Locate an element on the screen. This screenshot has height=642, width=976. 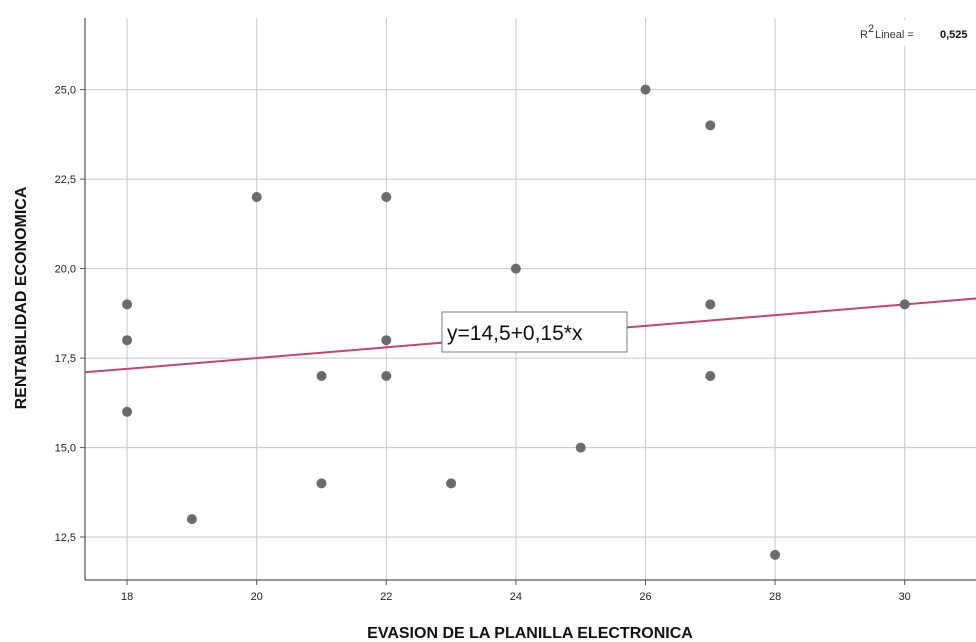
r-squared-text: Lineal = is located at coordinates (896, 35).